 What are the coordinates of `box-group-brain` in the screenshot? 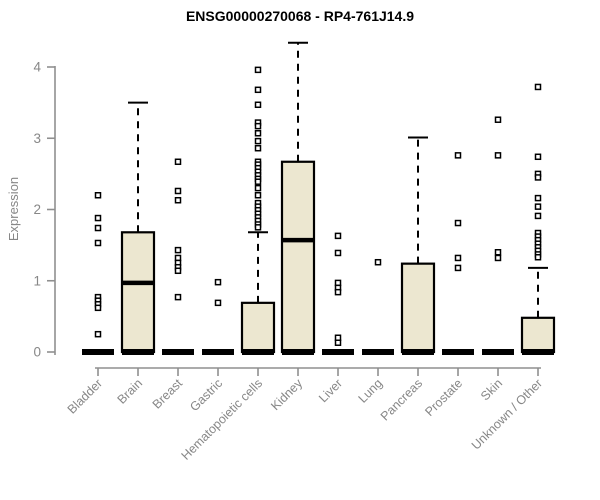 It's located at (138, 228).